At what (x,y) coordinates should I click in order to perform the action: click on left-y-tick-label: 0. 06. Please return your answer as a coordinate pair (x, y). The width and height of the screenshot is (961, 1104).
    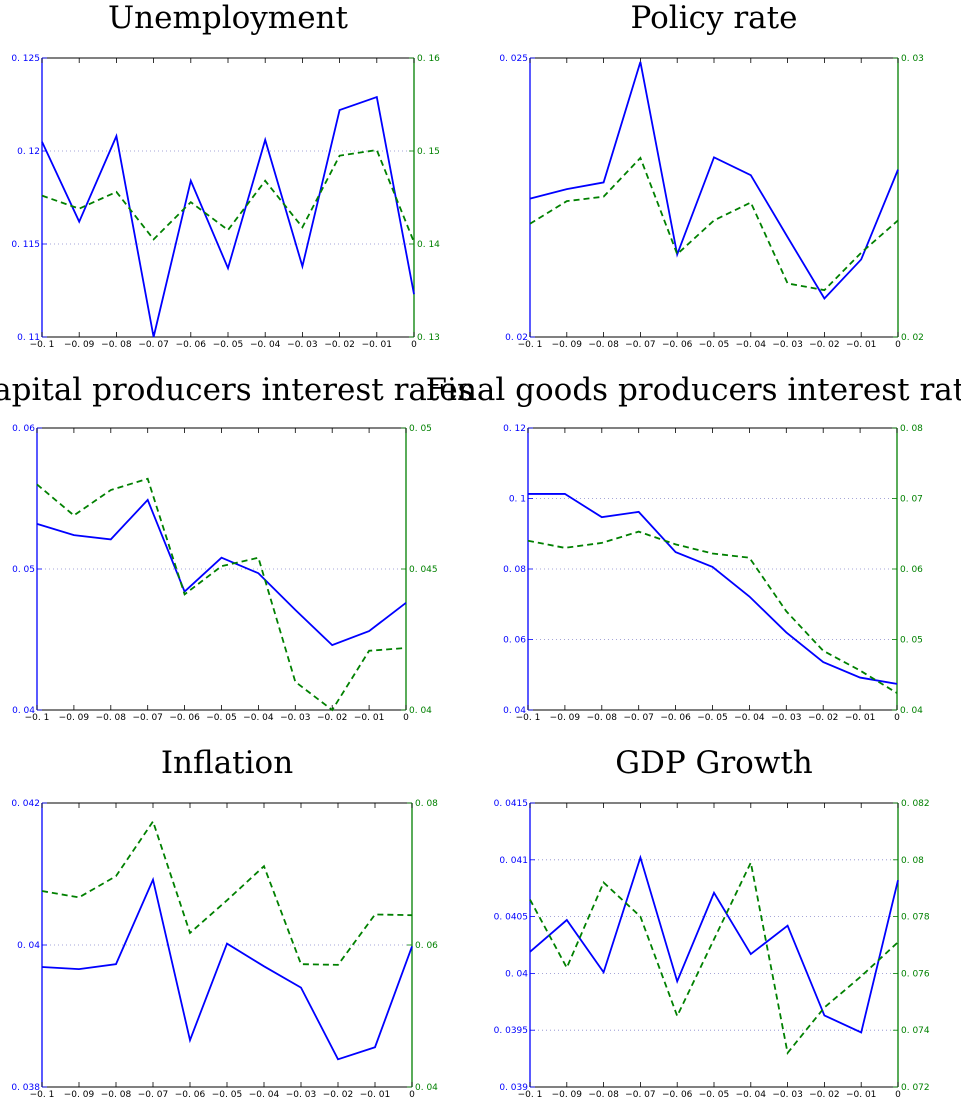
    Looking at the image, I should click on (514, 641).